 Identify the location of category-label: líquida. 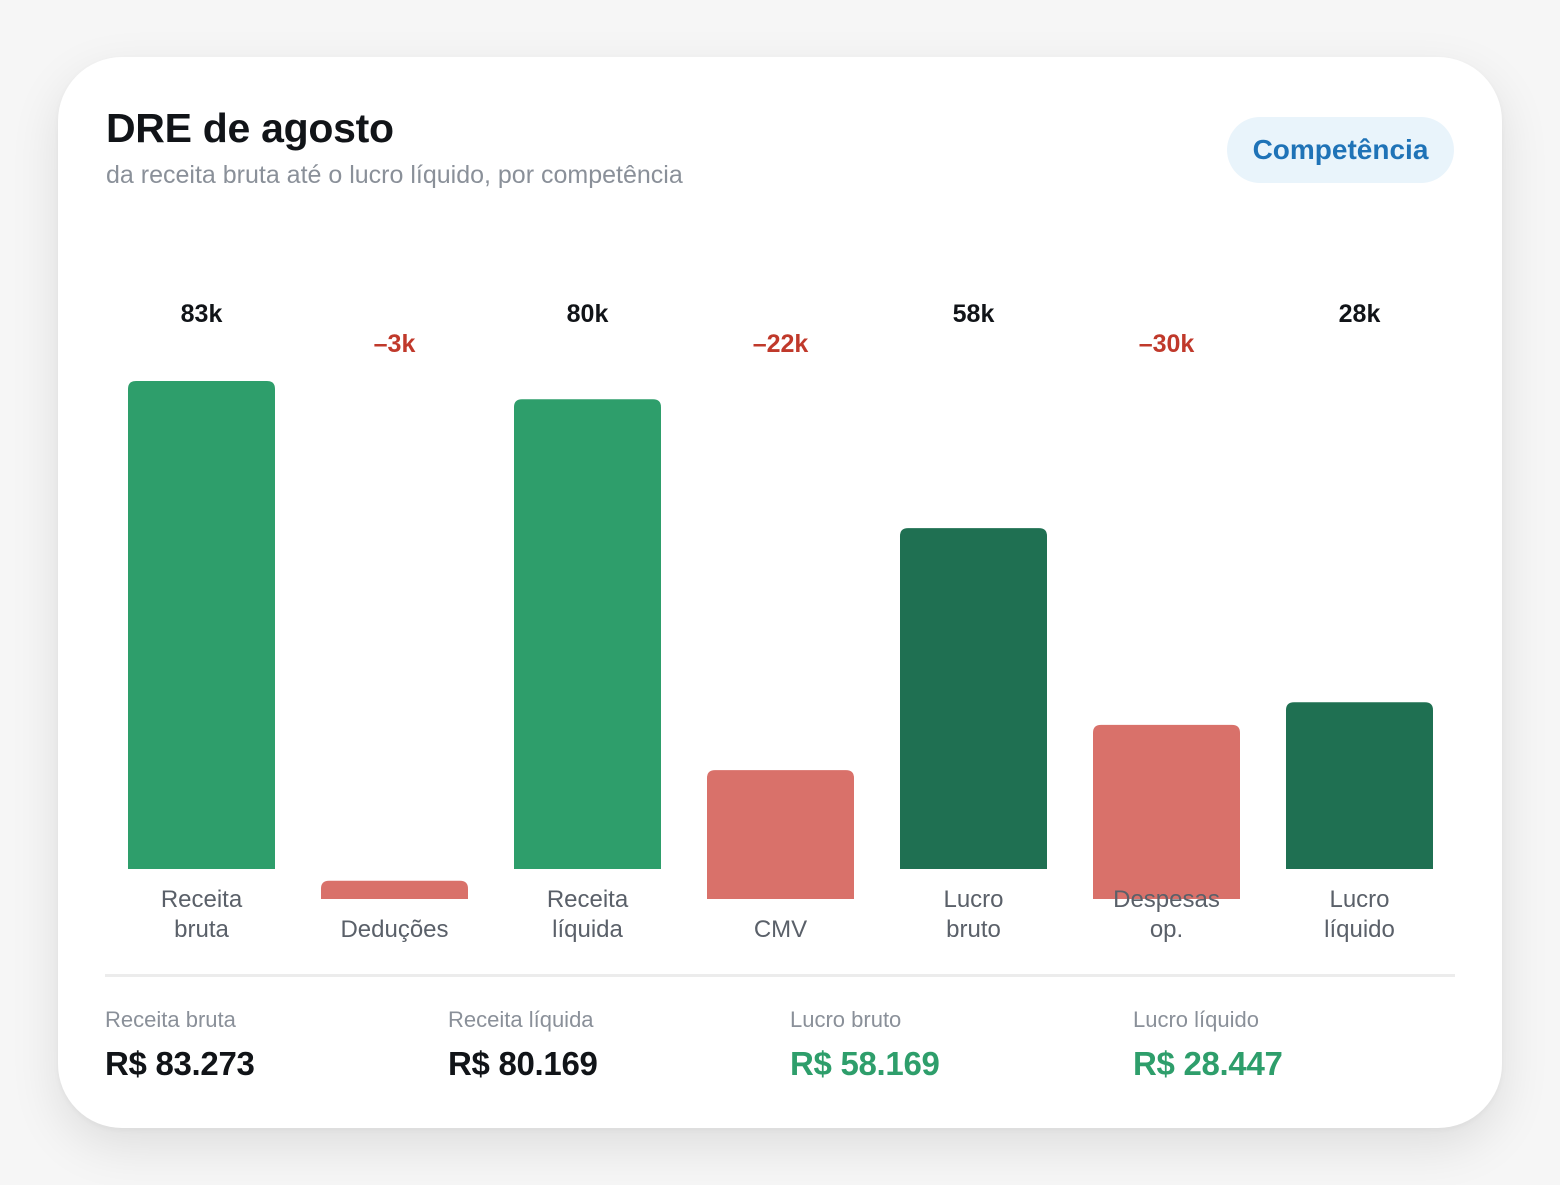
(587, 929).